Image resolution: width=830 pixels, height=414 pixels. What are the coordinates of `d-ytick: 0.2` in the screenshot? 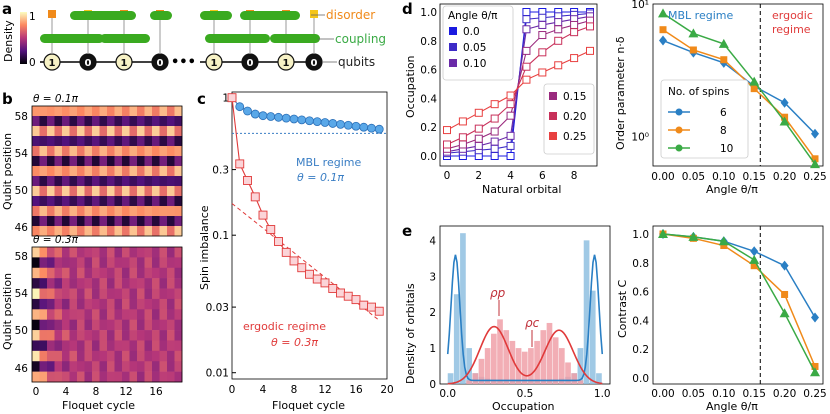 It's located at (428, 128).